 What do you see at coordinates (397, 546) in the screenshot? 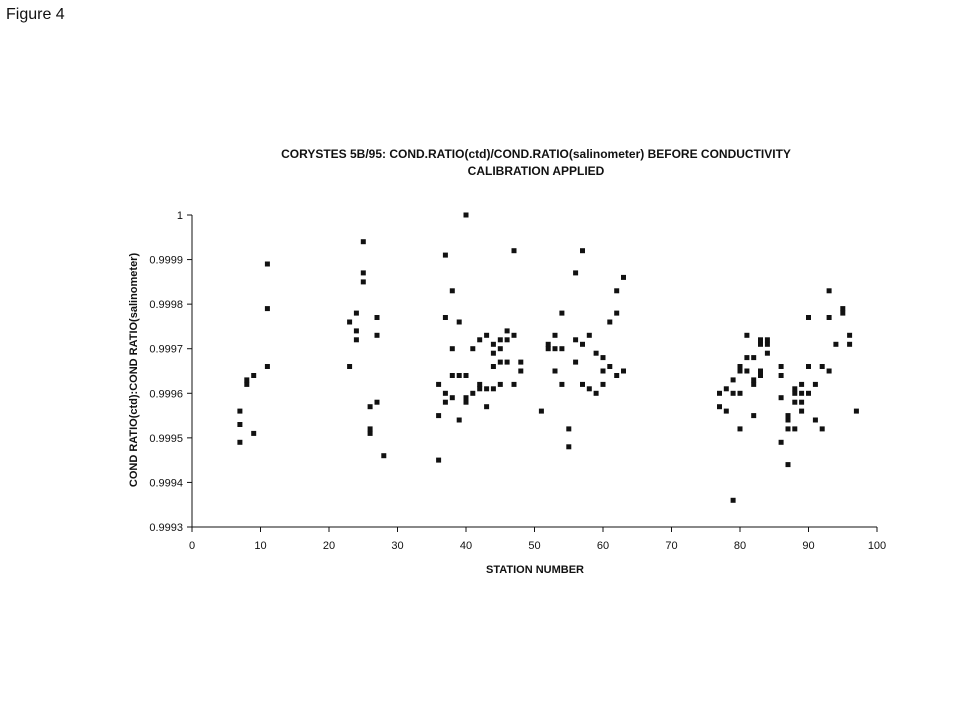
I see `x-tick-label: 30` at bounding box center [397, 546].